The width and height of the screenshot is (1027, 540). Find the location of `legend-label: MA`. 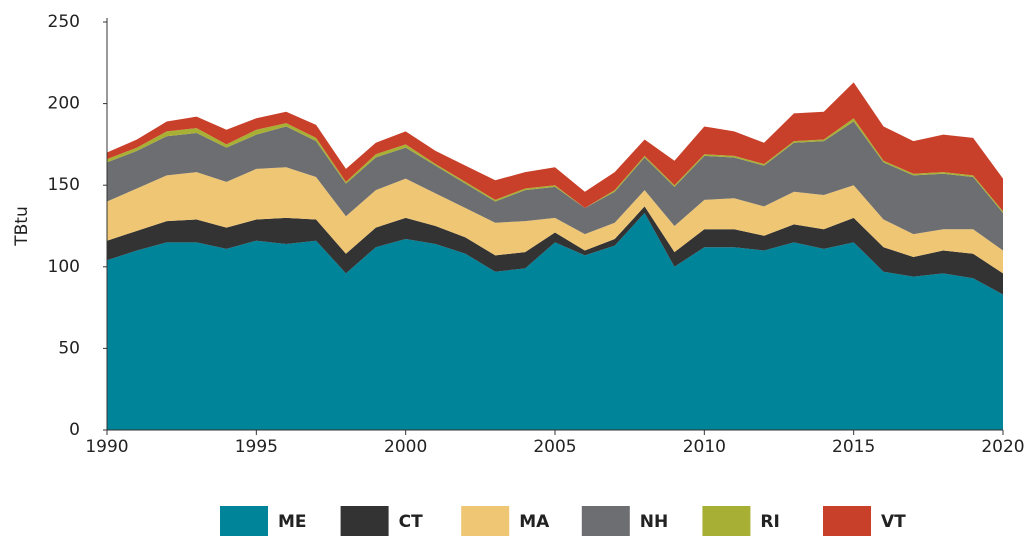

legend-label: MA is located at coordinates (534, 522).